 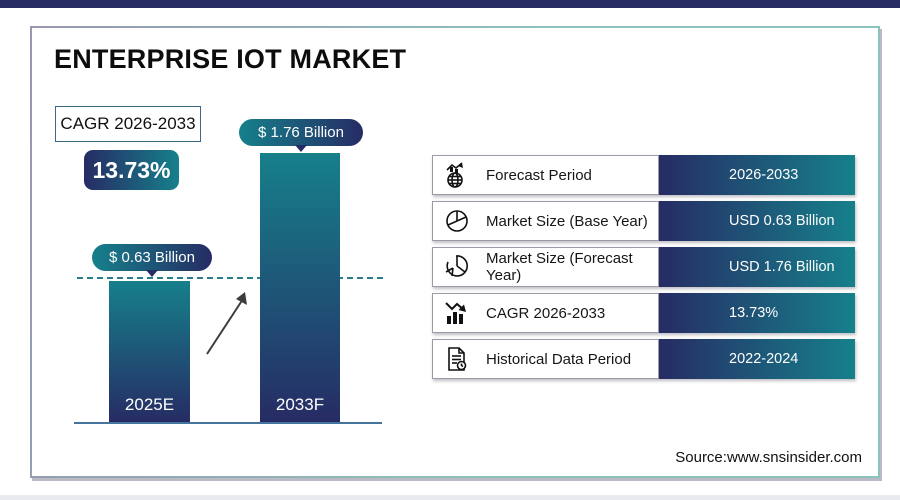 What do you see at coordinates (450, 4) in the screenshot?
I see `top-accent-bar` at bounding box center [450, 4].